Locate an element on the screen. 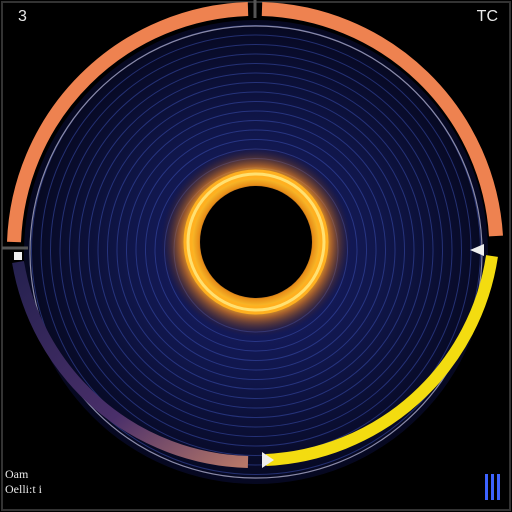 Image resolution: width=512 pixels, height=512 pixels. center-hole is located at coordinates (256, 242).